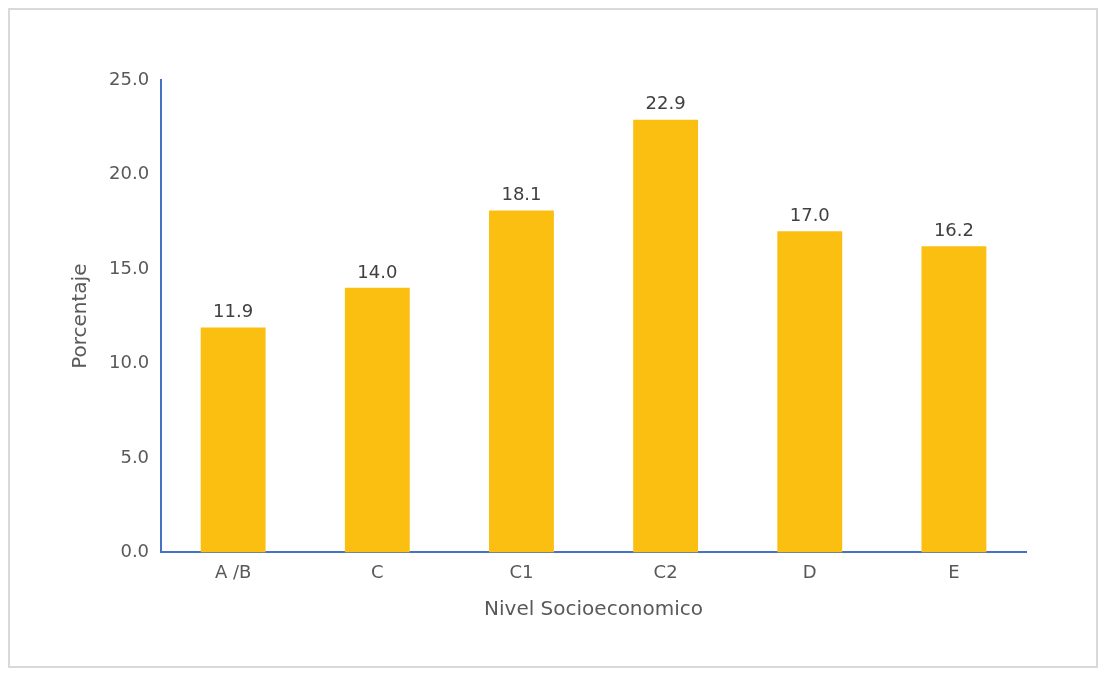  What do you see at coordinates (129, 173) in the screenshot?
I see `y-tick-label: 20.0` at bounding box center [129, 173].